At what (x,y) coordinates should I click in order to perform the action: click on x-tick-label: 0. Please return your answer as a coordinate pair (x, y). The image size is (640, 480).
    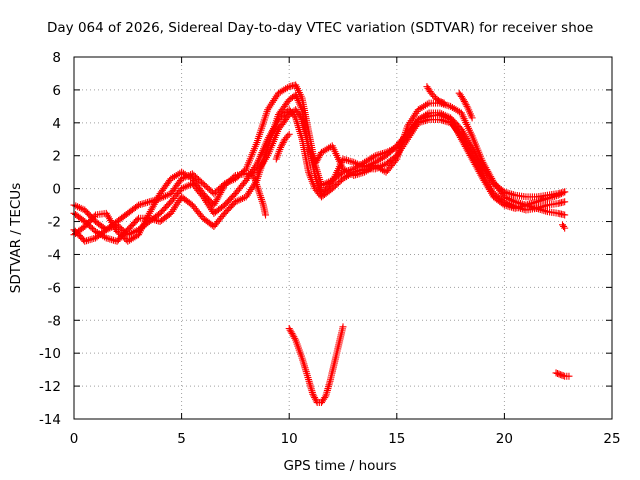
    Looking at the image, I should click on (74, 439).